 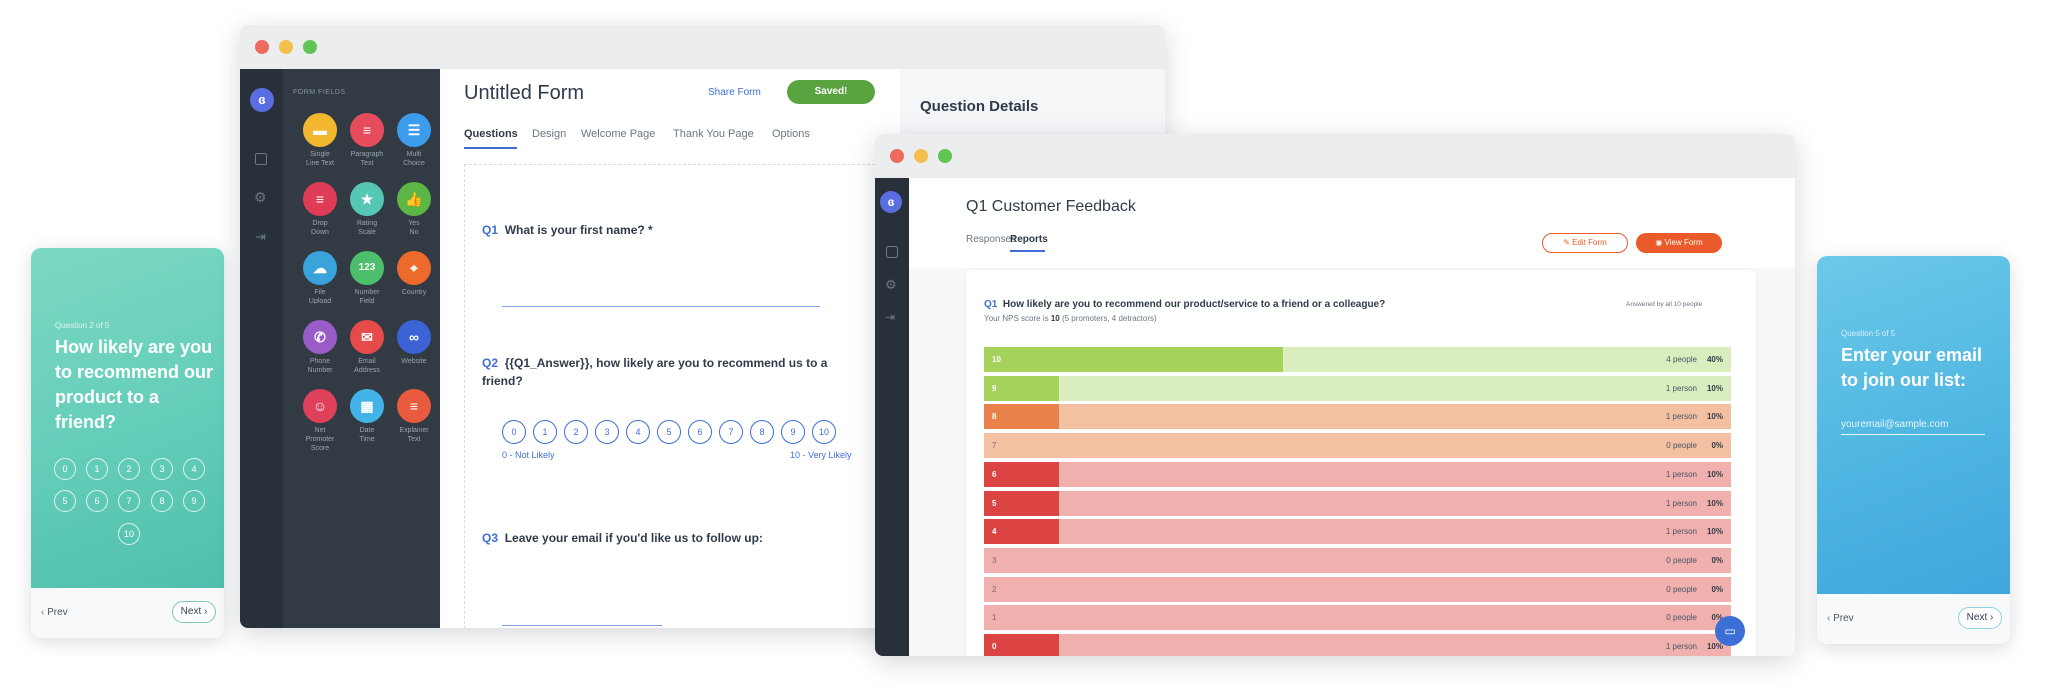 I want to click on rating-option-3: 3, so click(x=162, y=469).